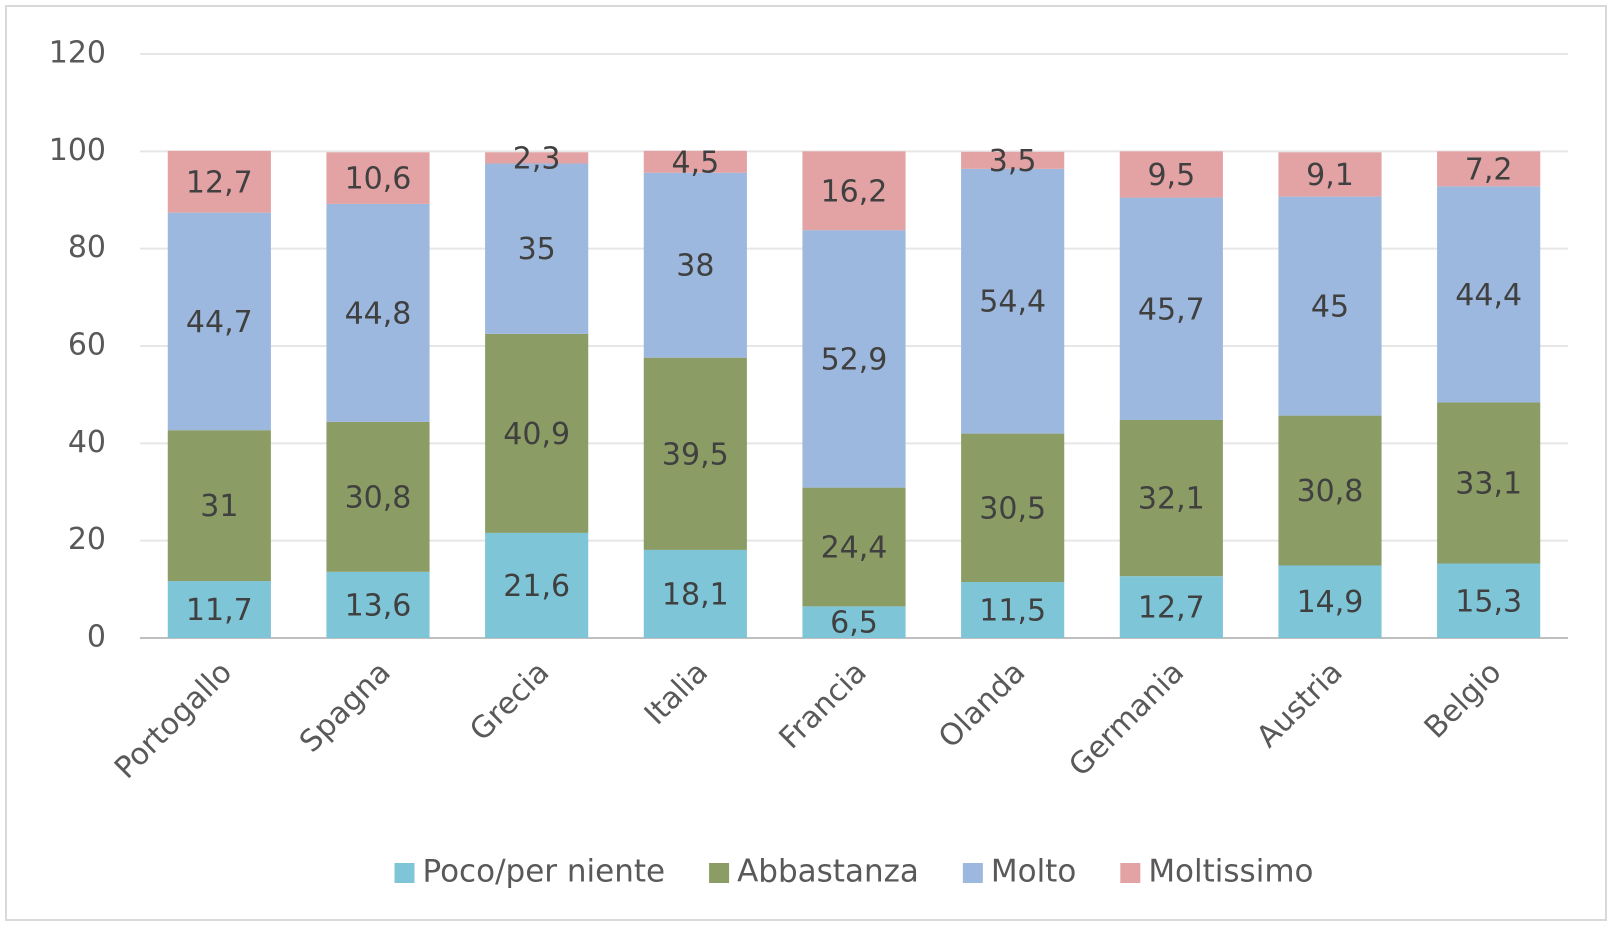  I want to click on data-label: 16,2, so click(854, 191).